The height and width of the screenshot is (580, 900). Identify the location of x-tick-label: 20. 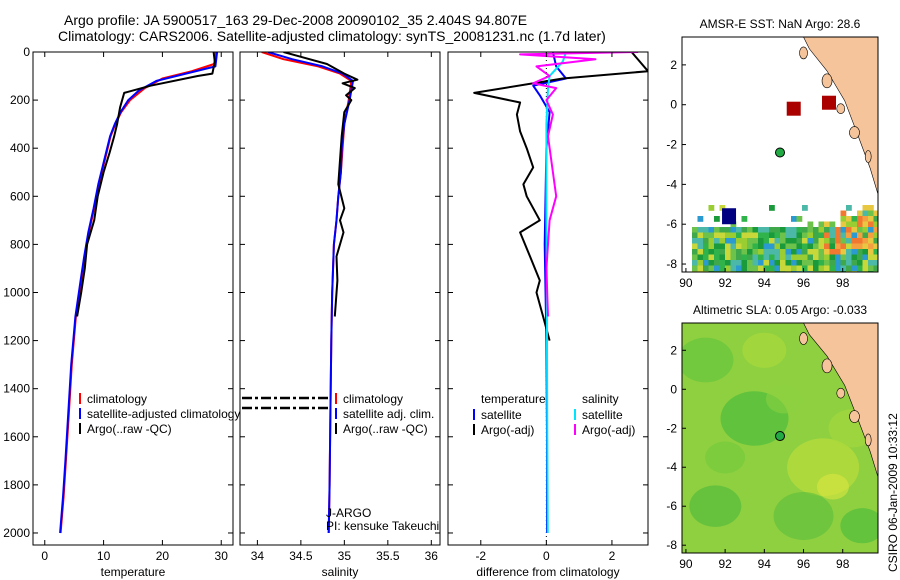
(163, 556).